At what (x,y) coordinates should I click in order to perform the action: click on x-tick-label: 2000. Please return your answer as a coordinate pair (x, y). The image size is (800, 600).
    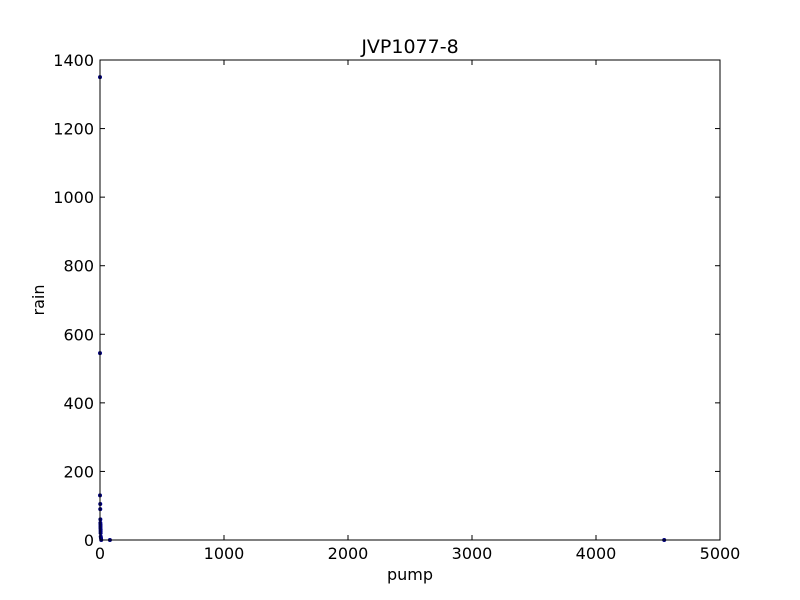
    Looking at the image, I should click on (348, 553).